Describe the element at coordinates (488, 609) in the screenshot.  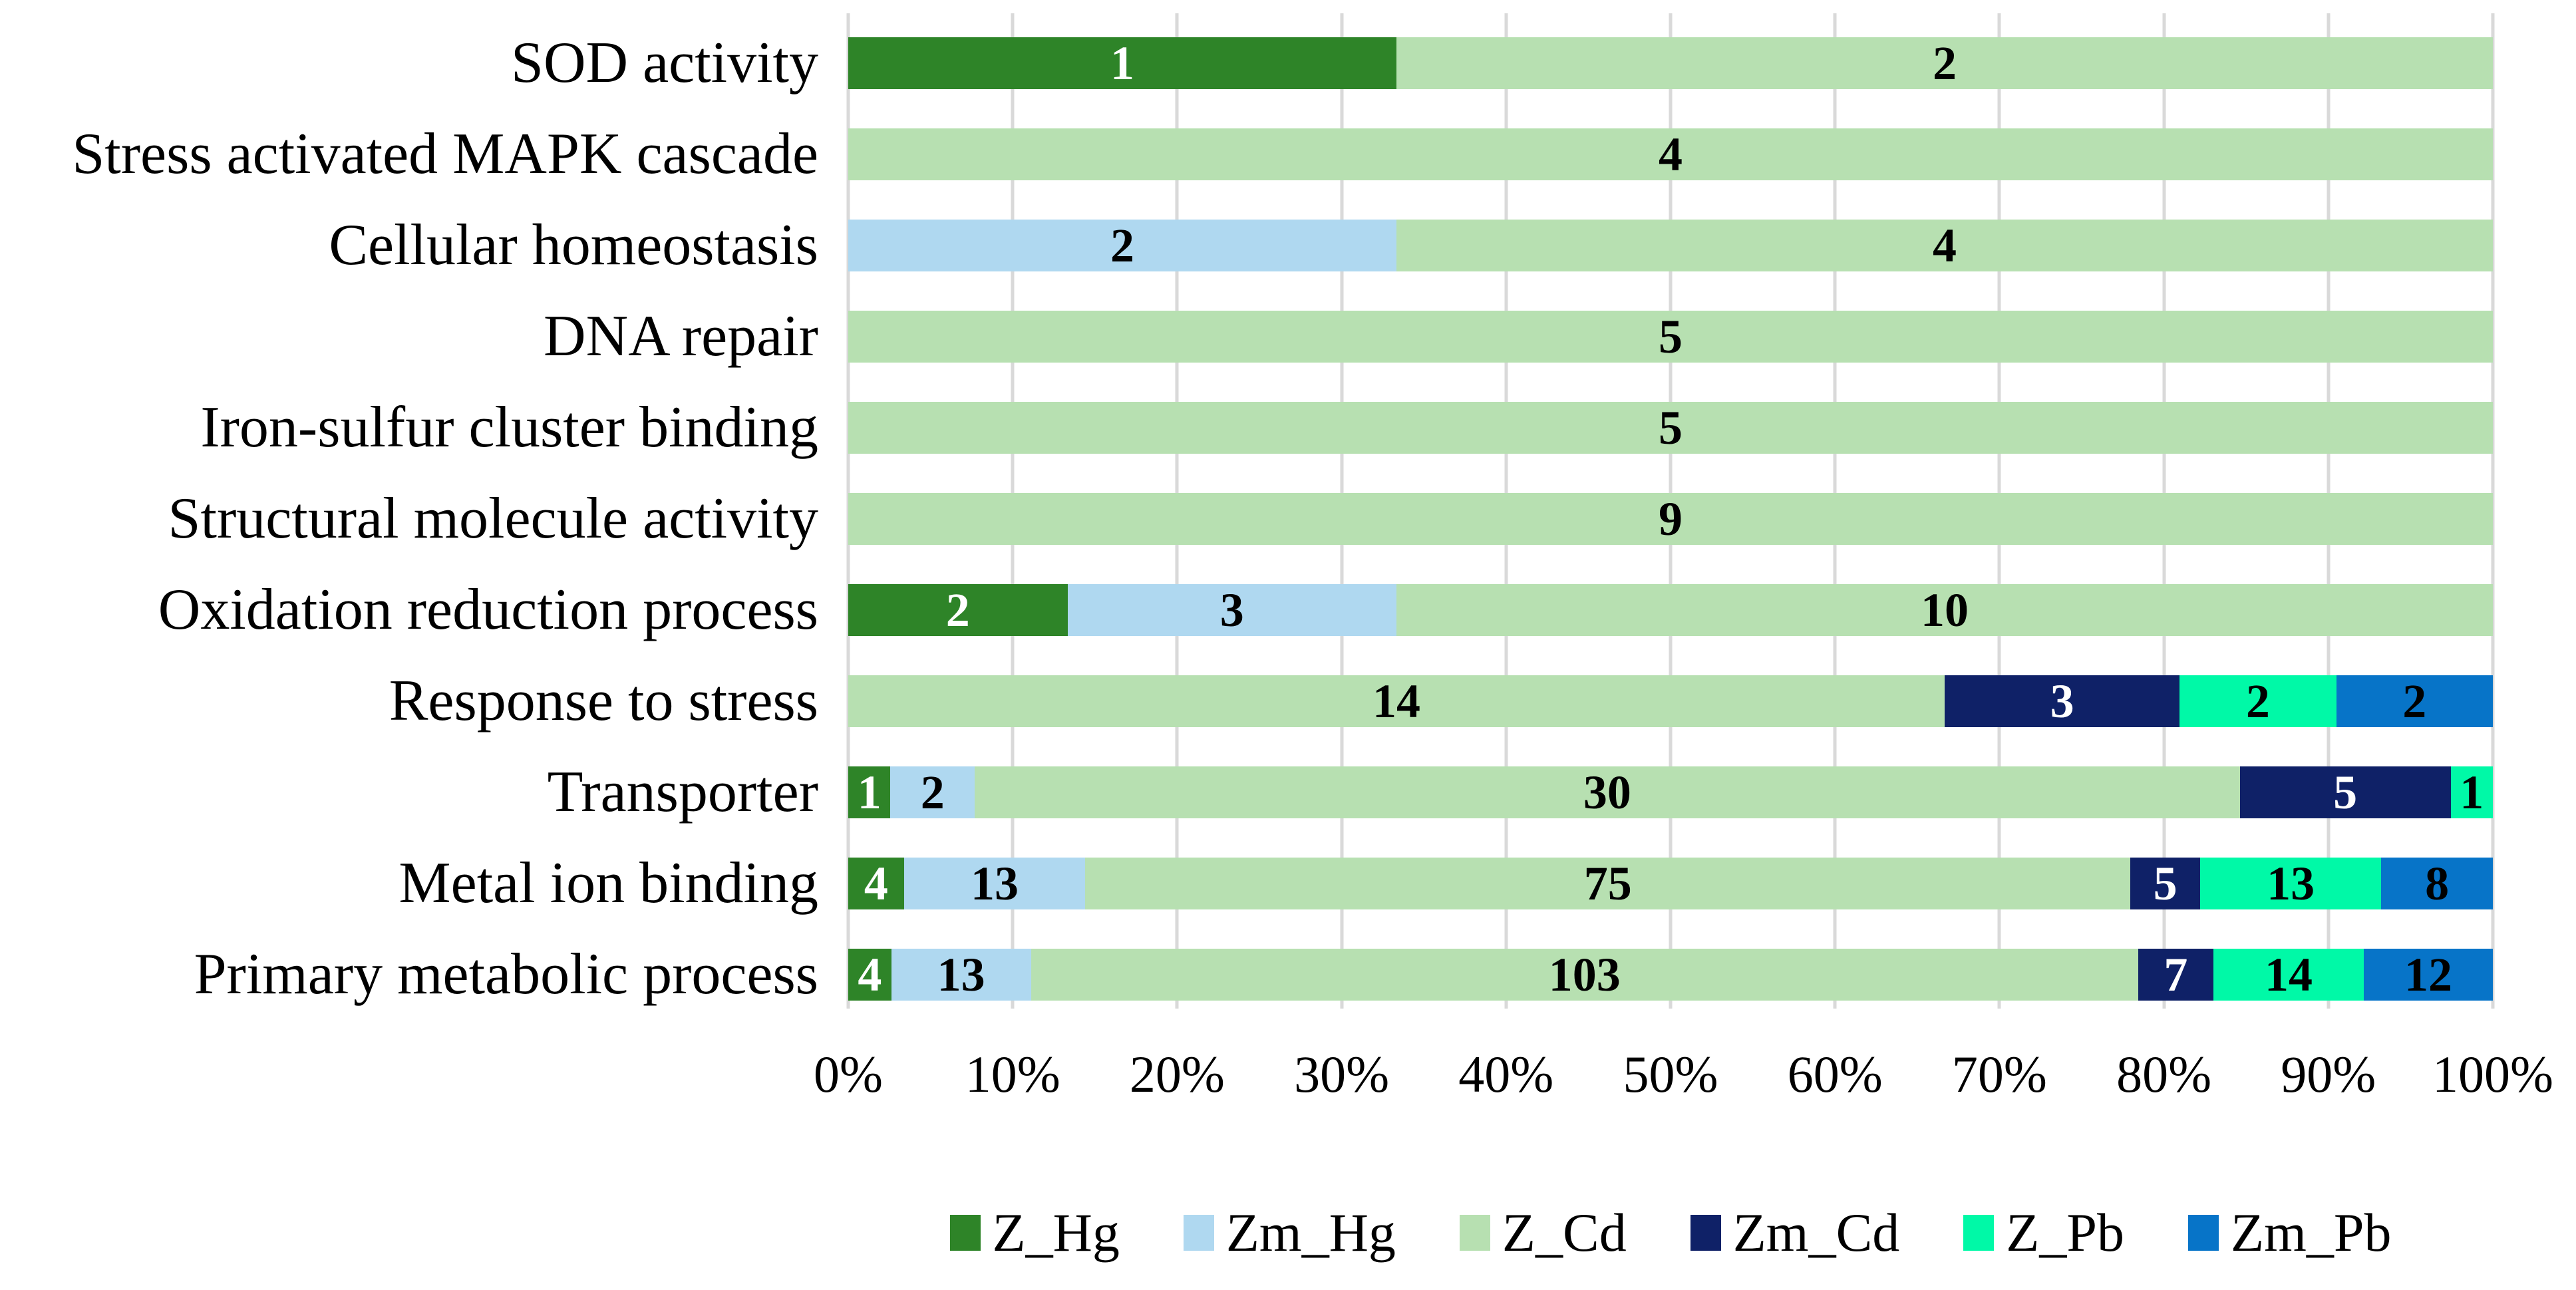
I see `category-label: Oxidation reduction process` at that location.